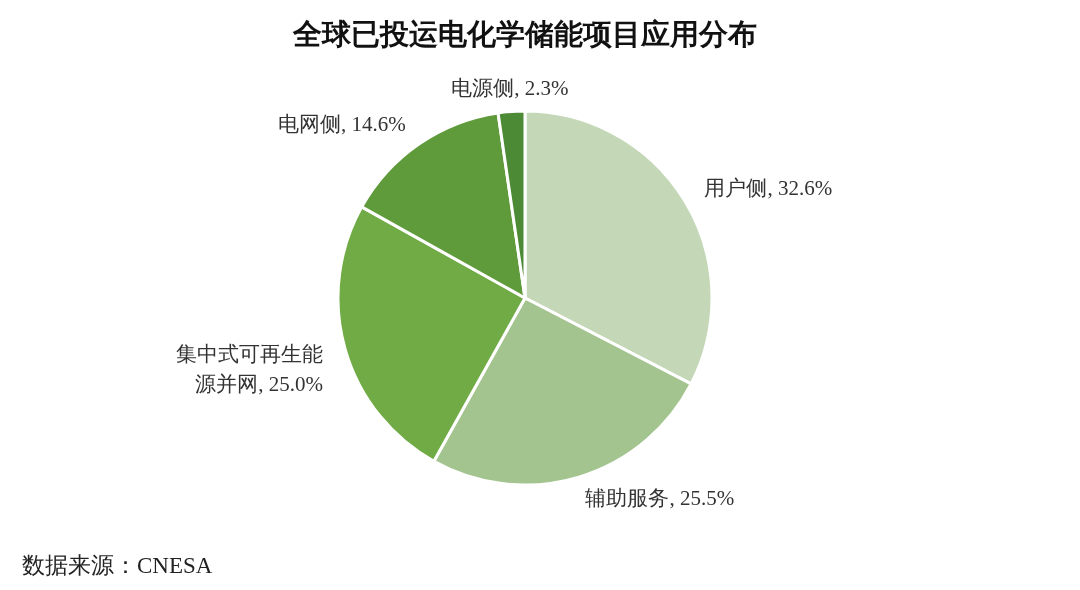  What do you see at coordinates (117, 565) in the screenshot?
I see `source-note: 数据来源：CNESA` at bounding box center [117, 565].